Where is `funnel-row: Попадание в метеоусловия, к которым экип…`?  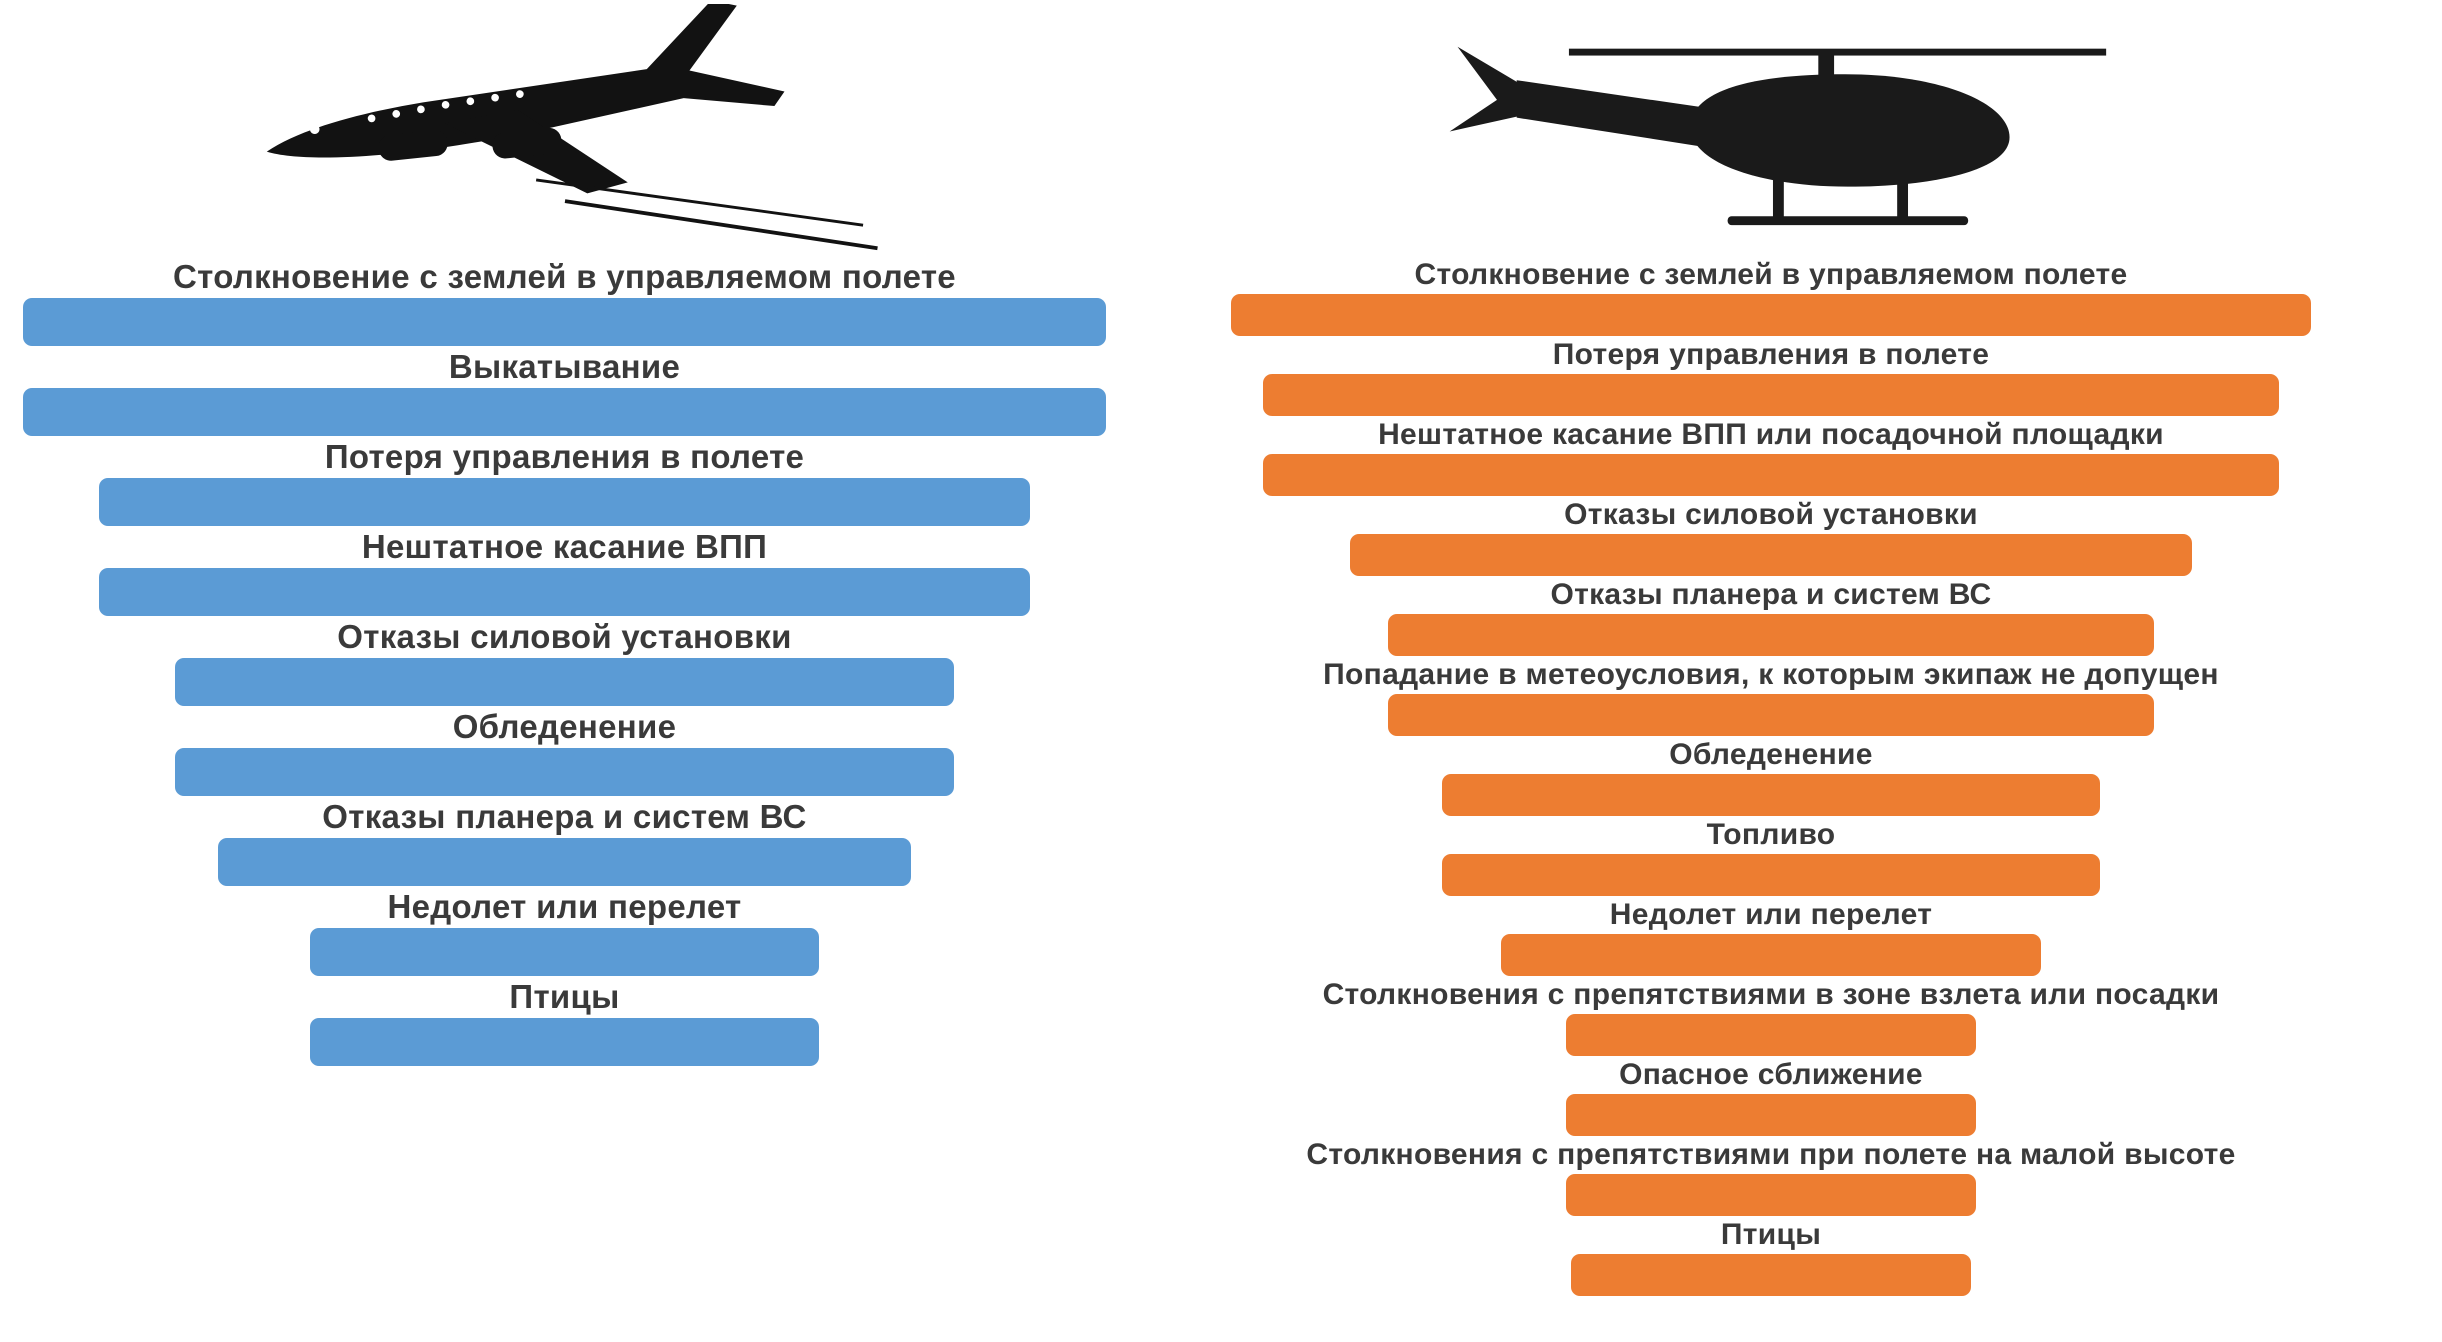 funnel-row: Попадание в метеоусловия, к которым экип… is located at coordinates (1771, 697).